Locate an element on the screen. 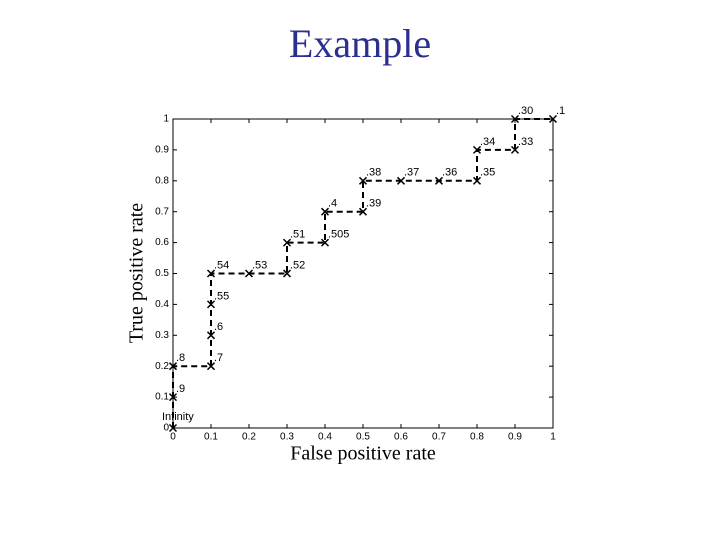 The width and height of the screenshot is (720, 540). point-label: .6 is located at coordinates (218, 327).